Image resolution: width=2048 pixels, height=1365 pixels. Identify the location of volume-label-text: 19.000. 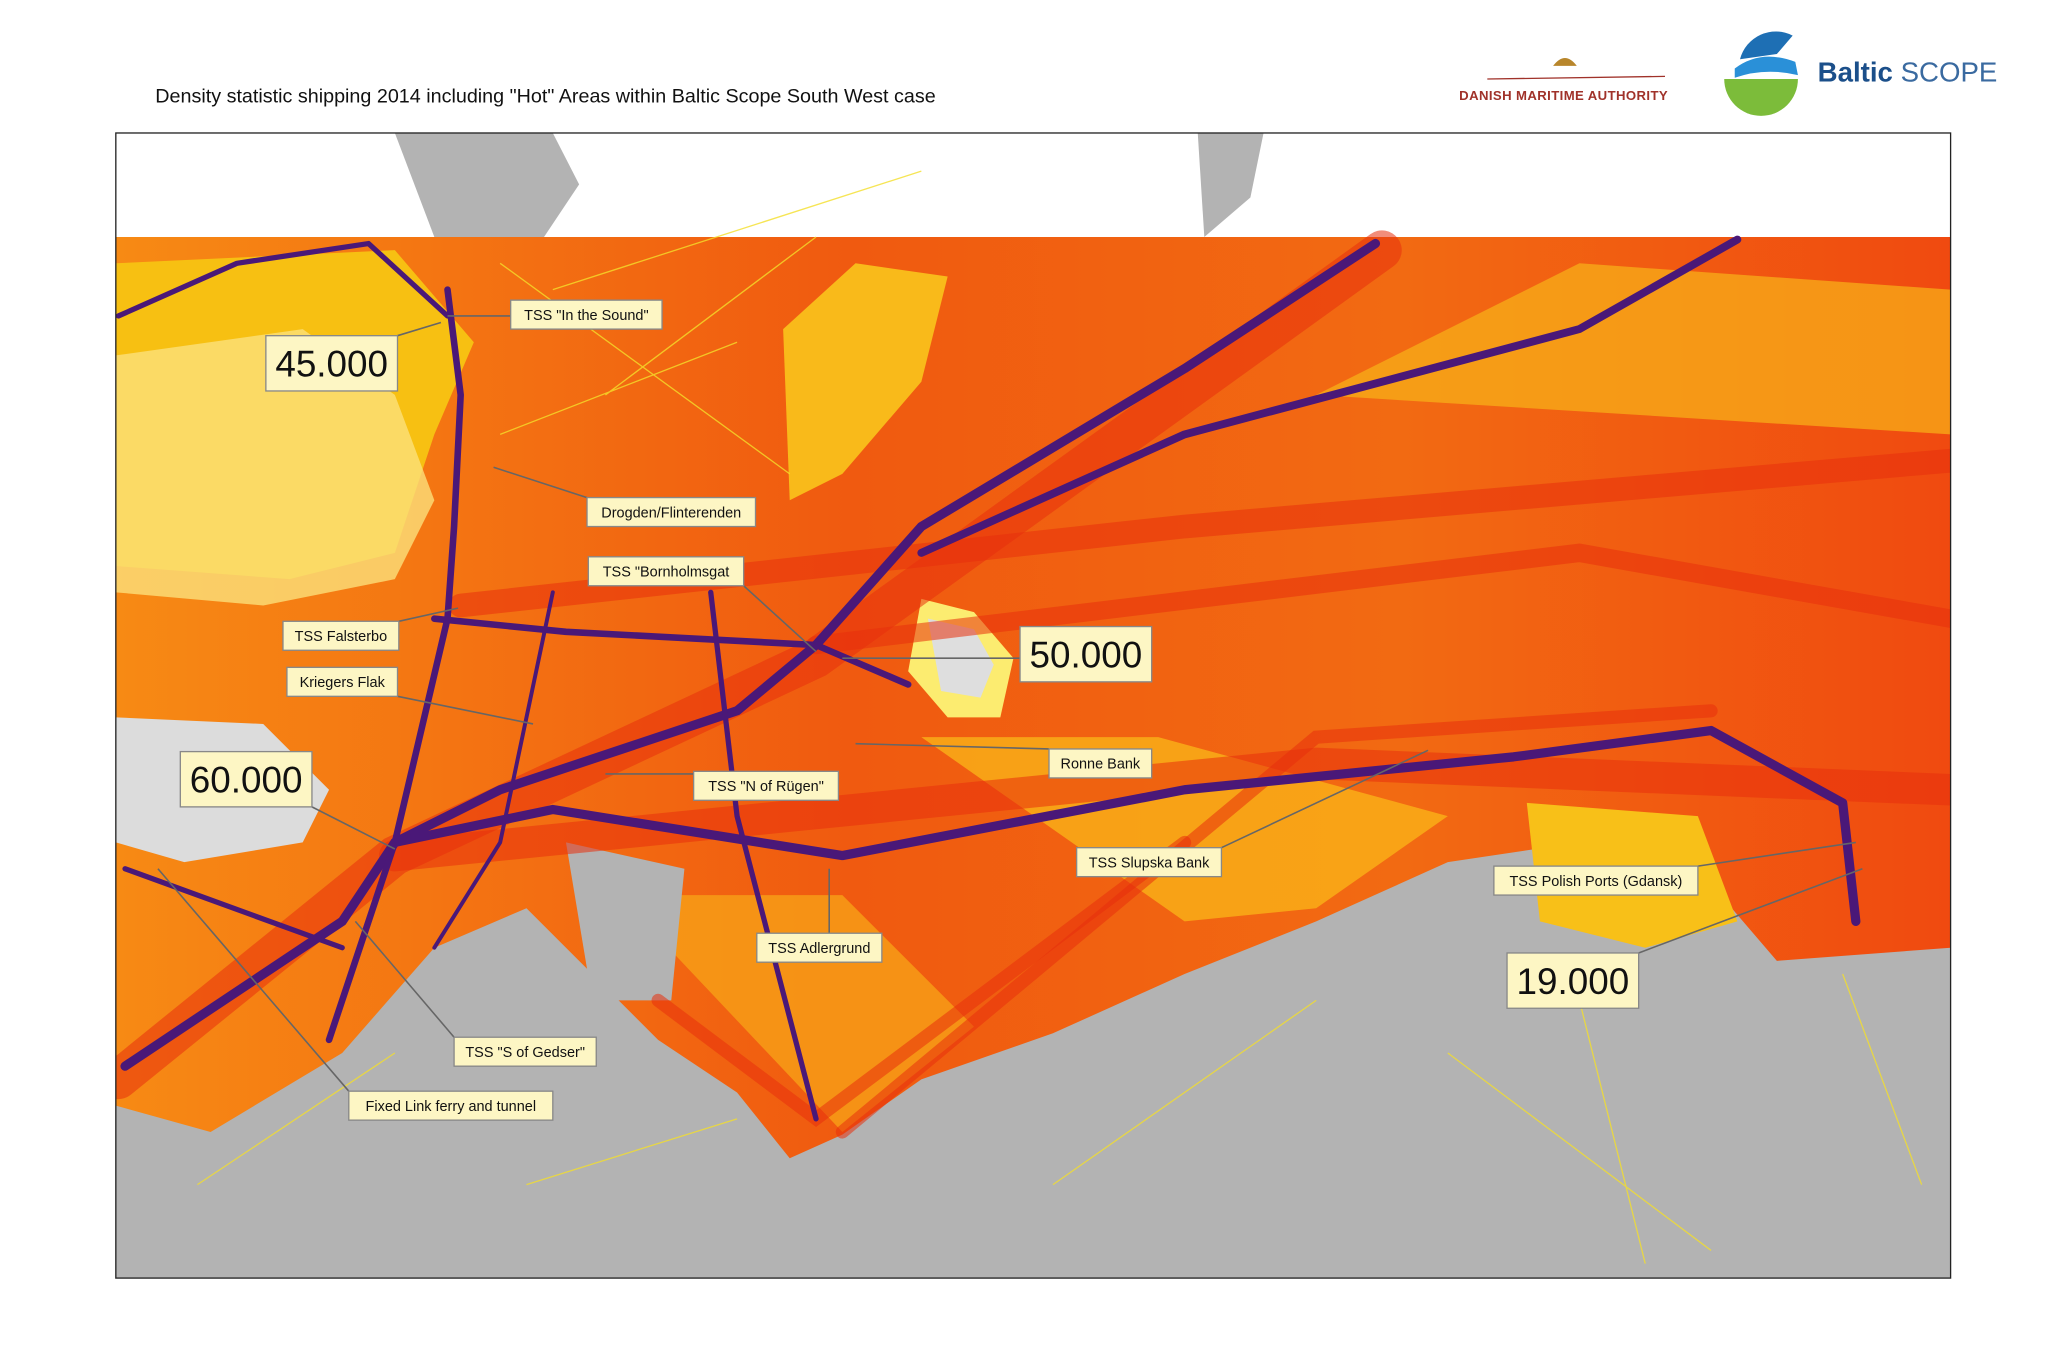
(1573, 981).